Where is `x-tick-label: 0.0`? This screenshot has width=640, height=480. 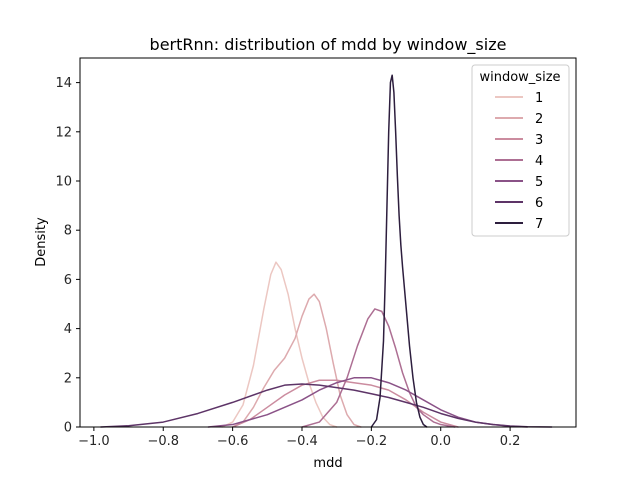 x-tick-label: 0.0 is located at coordinates (440, 441).